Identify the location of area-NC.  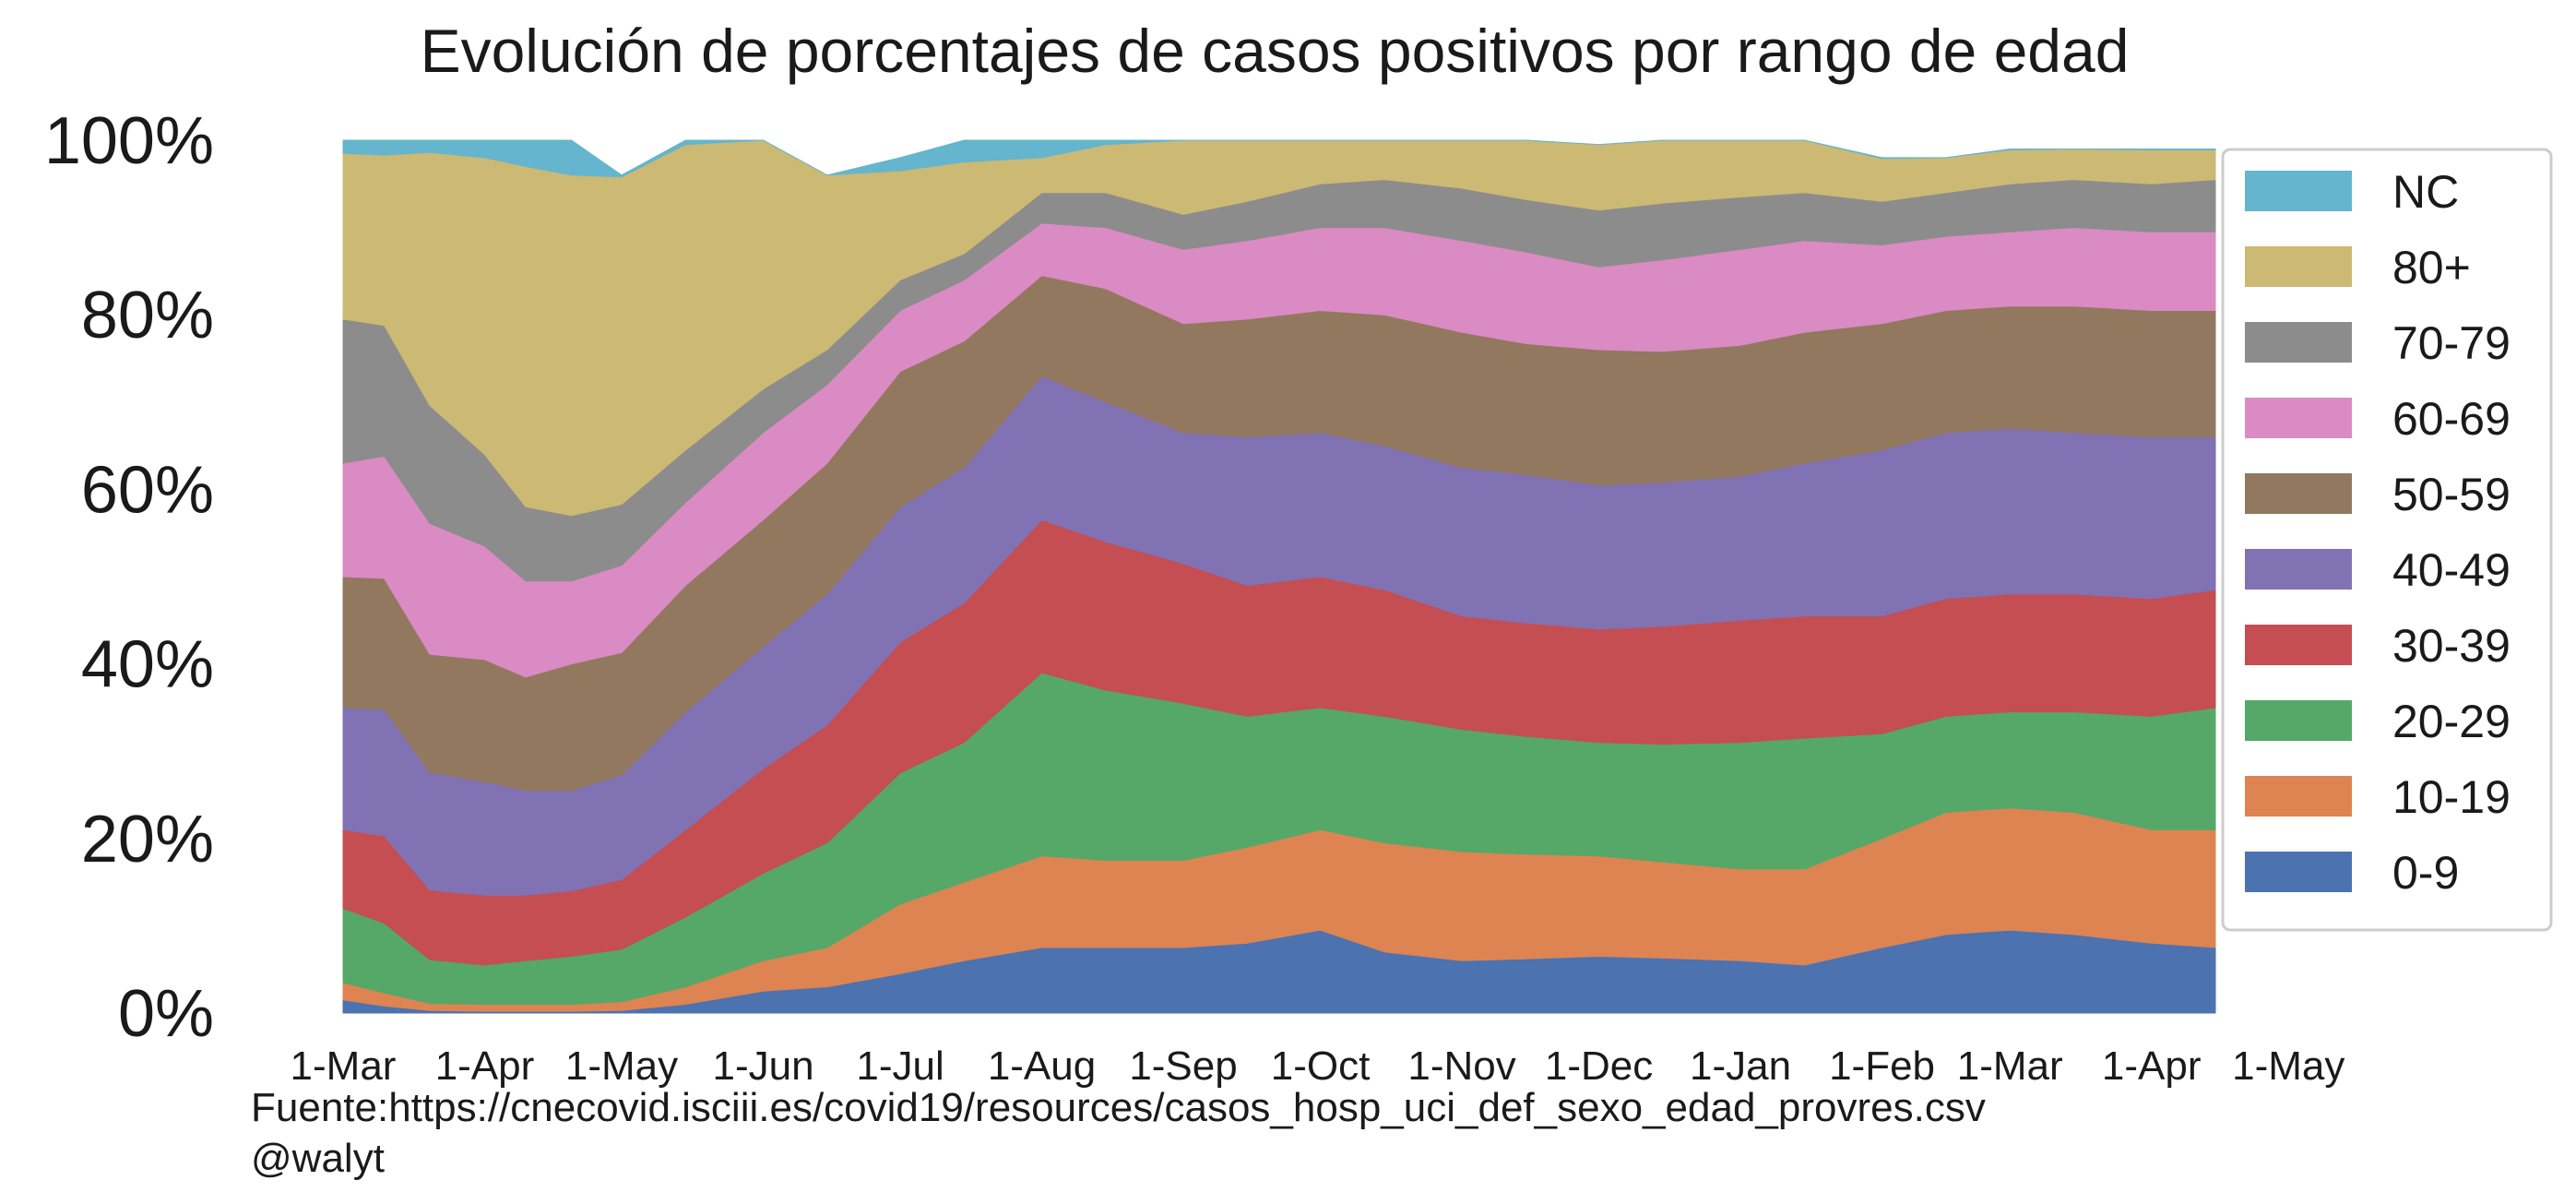
(1279, 158).